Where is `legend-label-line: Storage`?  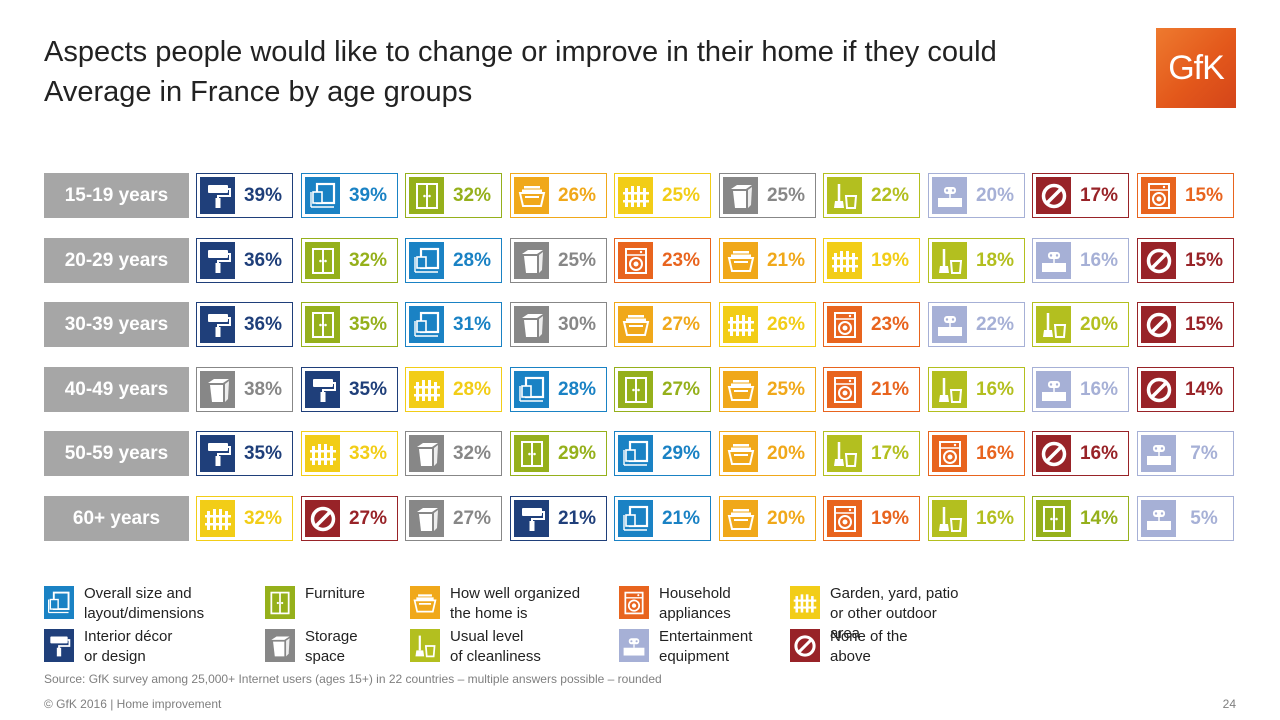 legend-label-line: Storage is located at coordinates (331, 636).